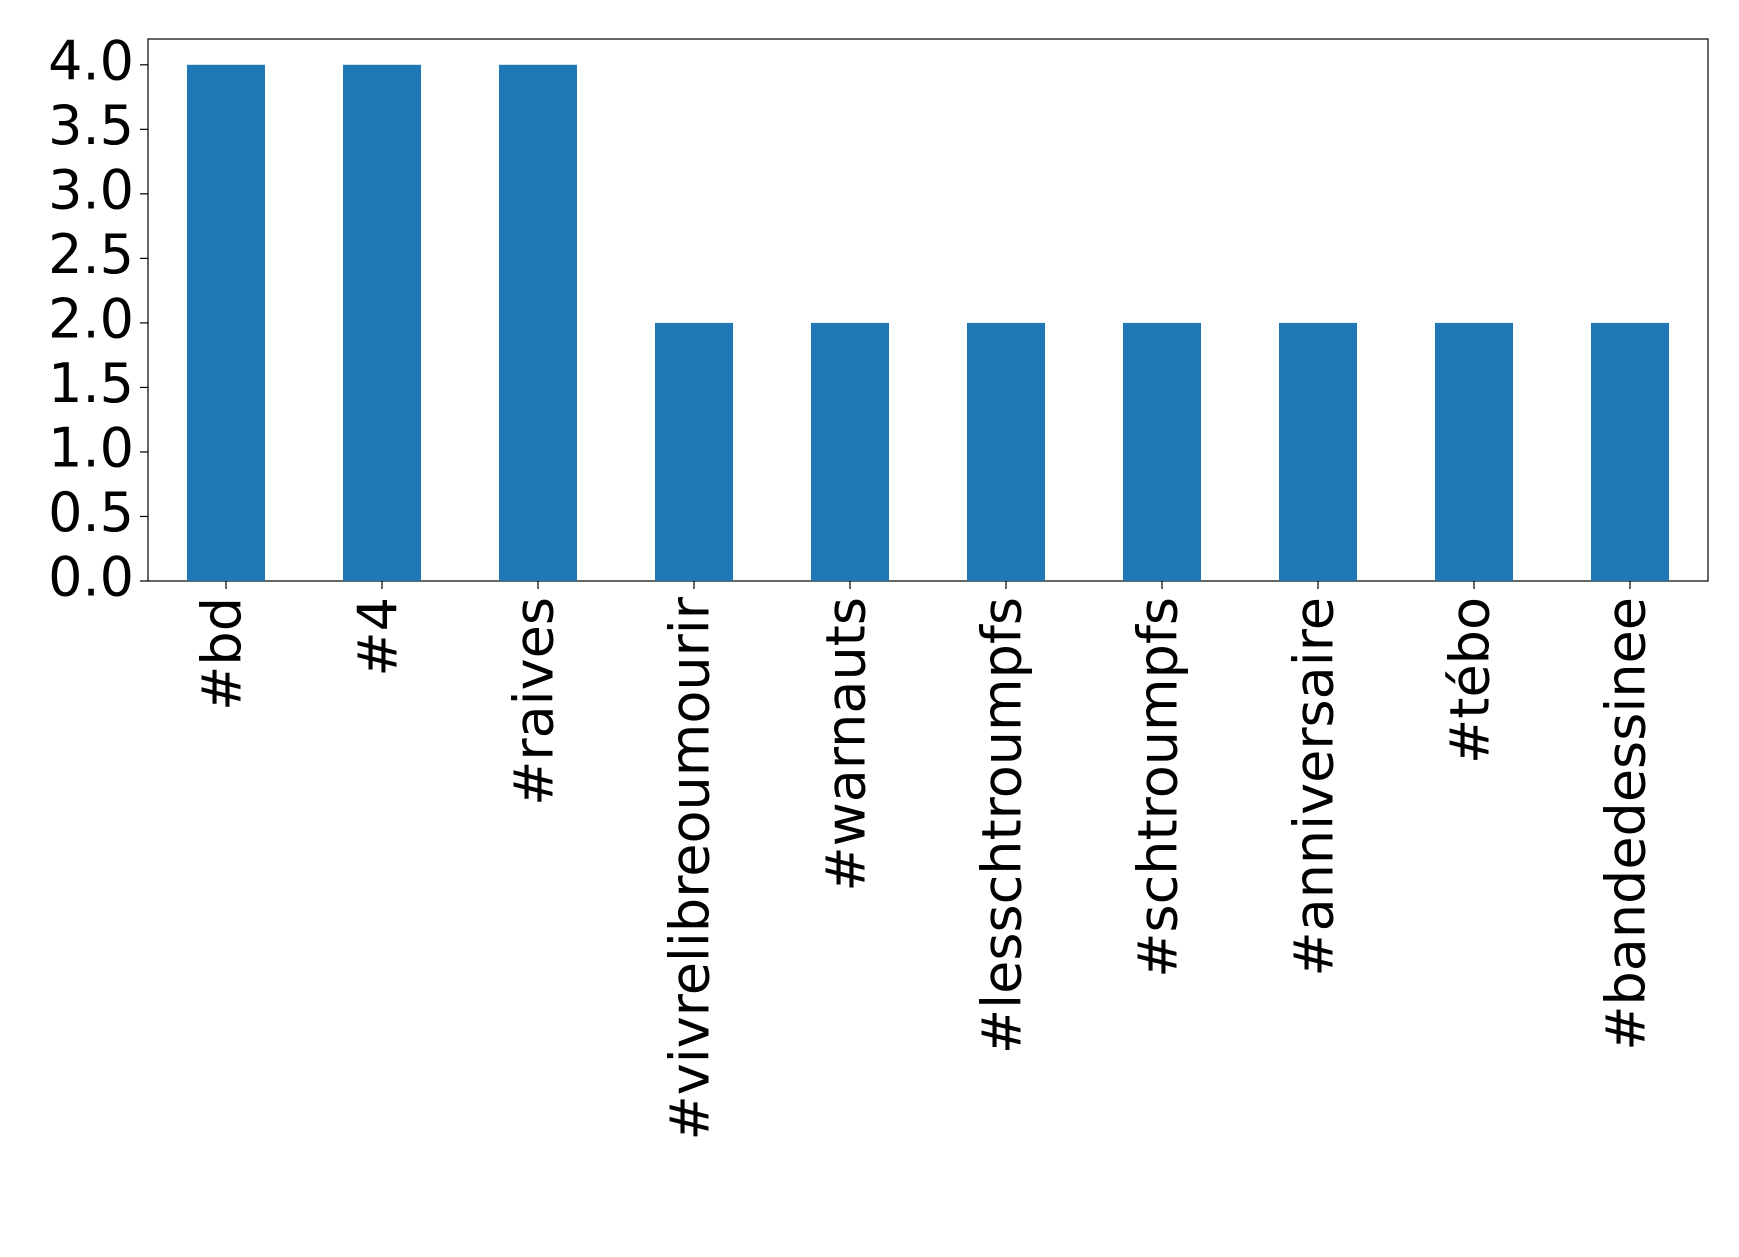 The width and height of the screenshot is (1739, 1257). Describe the element at coordinates (91, 125) in the screenshot. I see `y-tick-label: 3.5` at that location.